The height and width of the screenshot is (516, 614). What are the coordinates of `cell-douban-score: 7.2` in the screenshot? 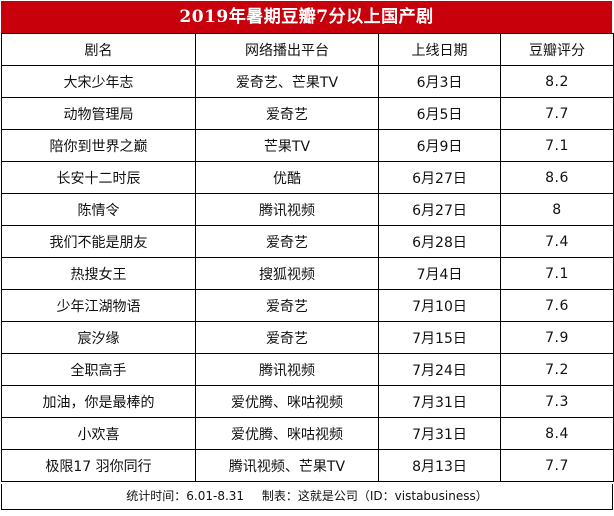 It's located at (557, 369).